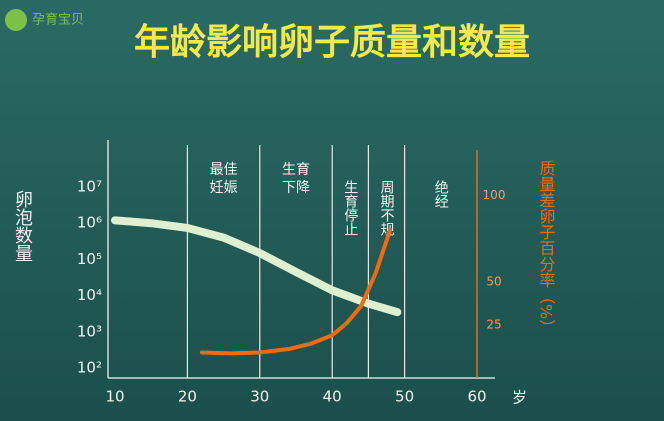 The width and height of the screenshot is (664, 421). I want to click on y-tick-label: 10², so click(89, 368).